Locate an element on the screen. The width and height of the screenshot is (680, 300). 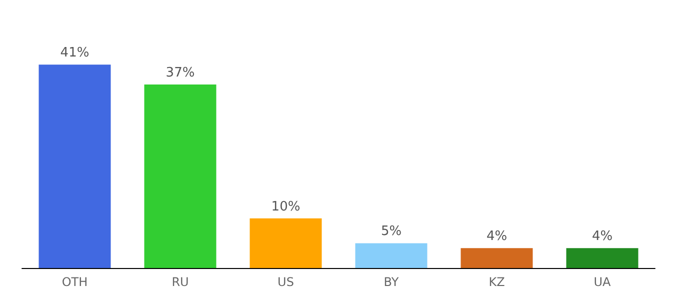
x-tick-label: BY is located at coordinates (392, 282).